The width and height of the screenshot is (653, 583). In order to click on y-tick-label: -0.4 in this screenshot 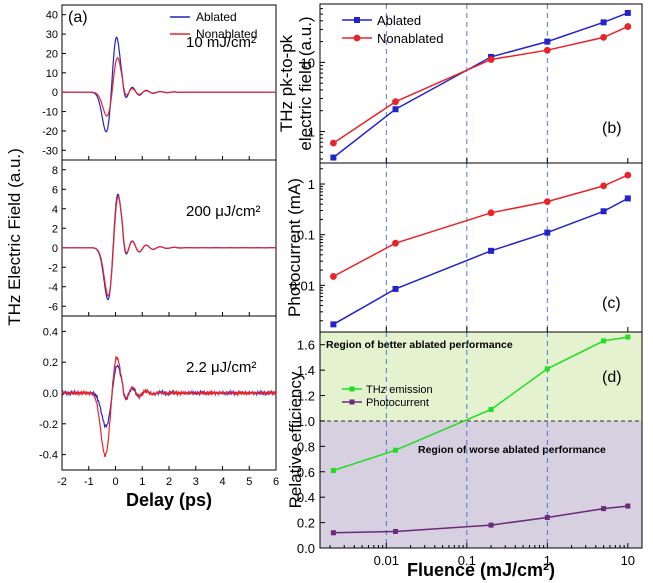, I will do `click(48, 456)`.